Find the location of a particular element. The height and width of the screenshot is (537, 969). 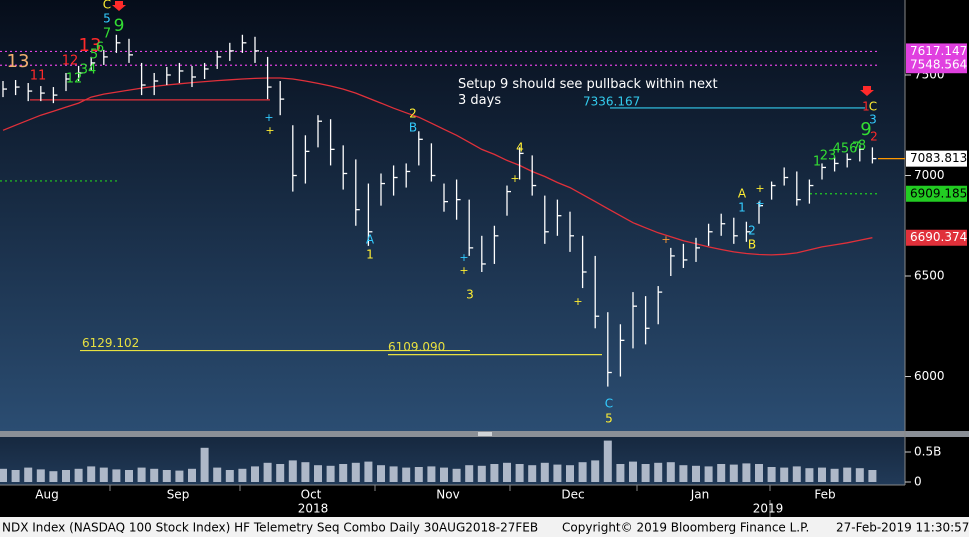

volume-tick-label: 0 is located at coordinates (918, 482).